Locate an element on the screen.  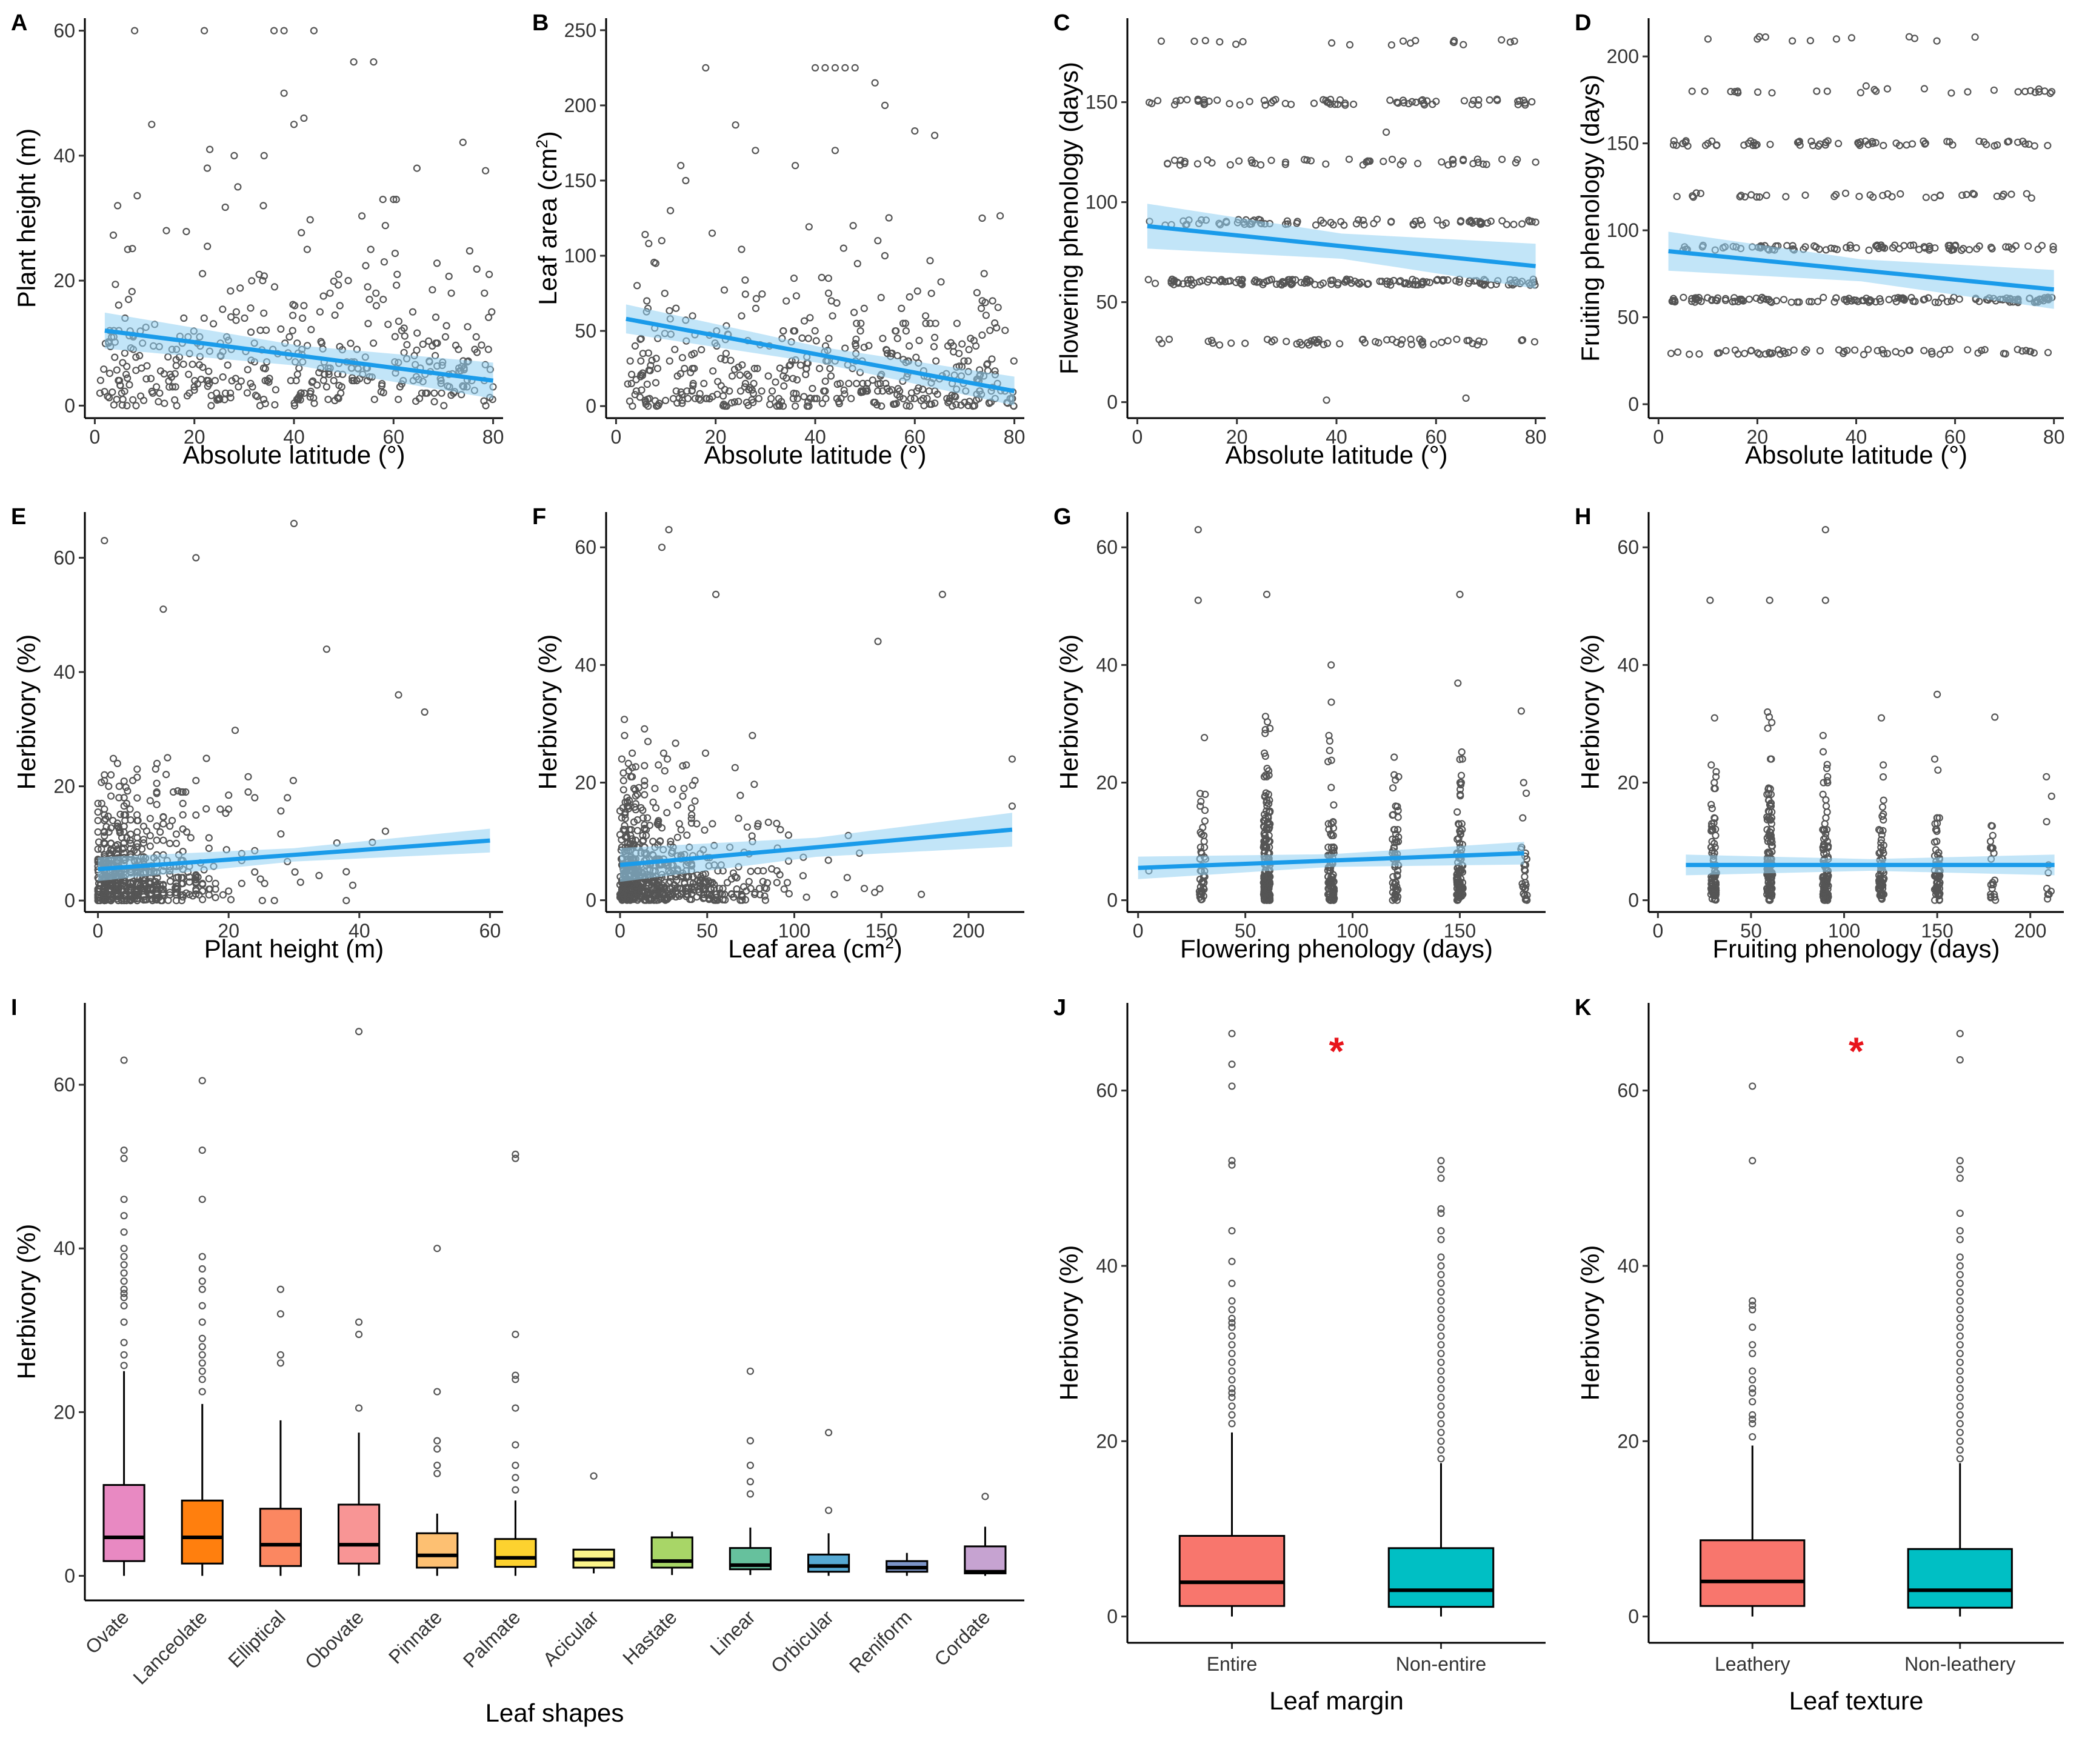
x-axis-title: Leaf texture is located at coordinates (1856, 1700).